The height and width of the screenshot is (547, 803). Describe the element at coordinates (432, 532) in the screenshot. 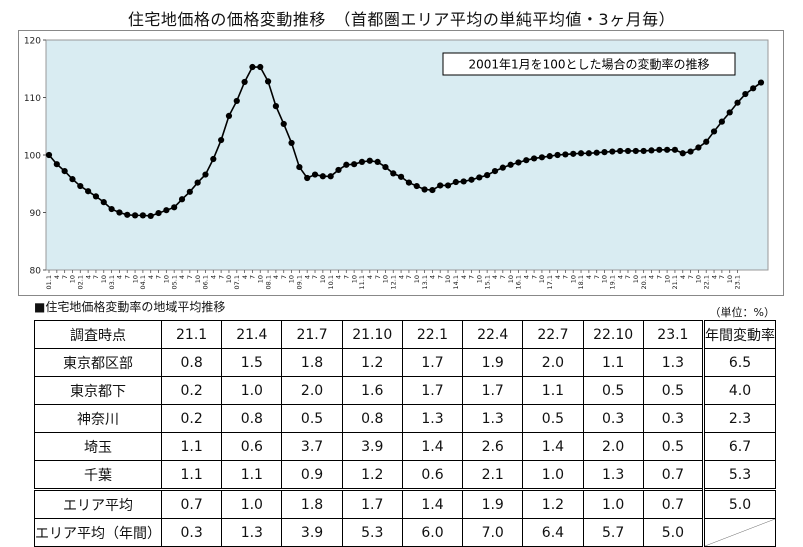

I see `table-cell: 6.0` at that location.